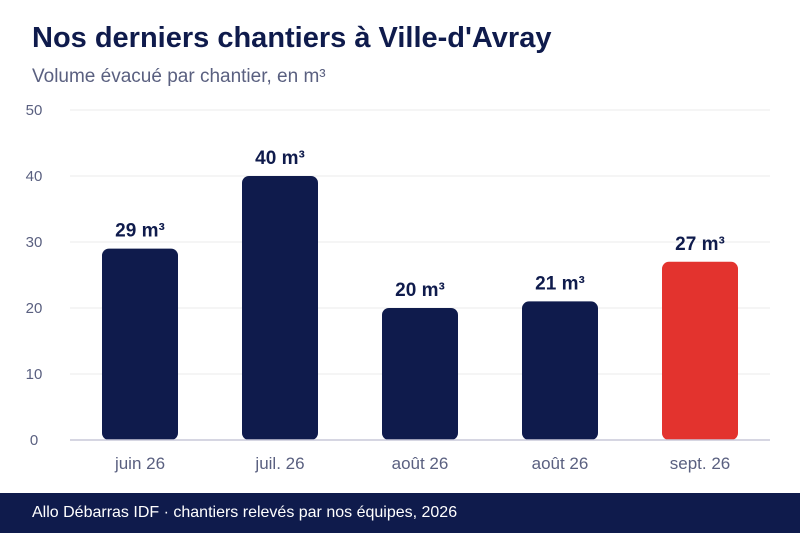 The height and width of the screenshot is (533, 800). What do you see at coordinates (34, 308) in the screenshot?
I see `y-tick-label: 20` at bounding box center [34, 308].